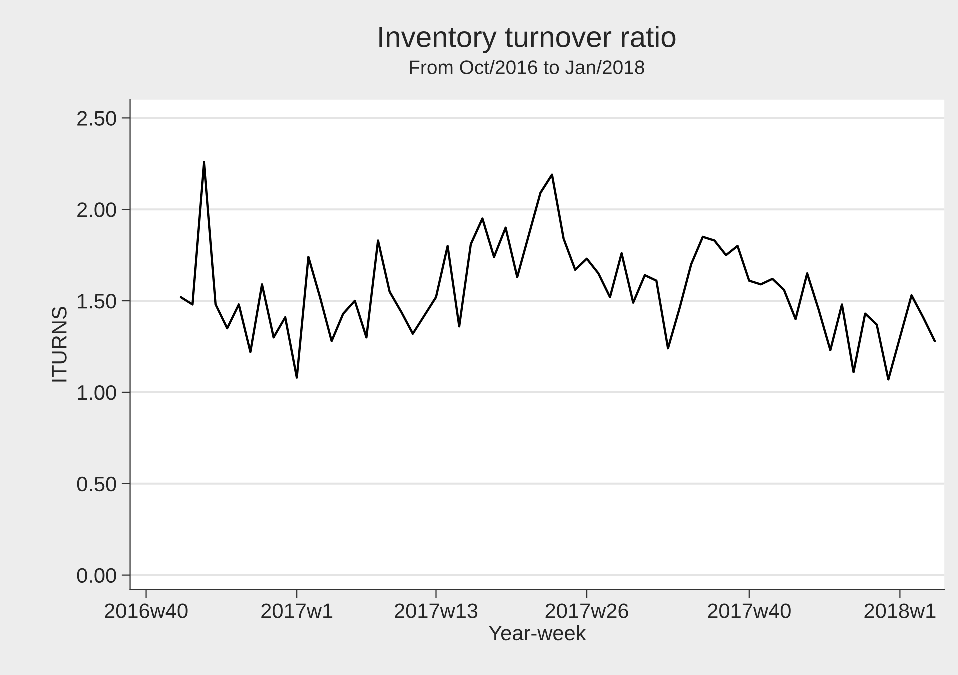 The image size is (958, 675). What do you see at coordinates (146, 611) in the screenshot?
I see `x-tick-label: 2016w40` at bounding box center [146, 611].